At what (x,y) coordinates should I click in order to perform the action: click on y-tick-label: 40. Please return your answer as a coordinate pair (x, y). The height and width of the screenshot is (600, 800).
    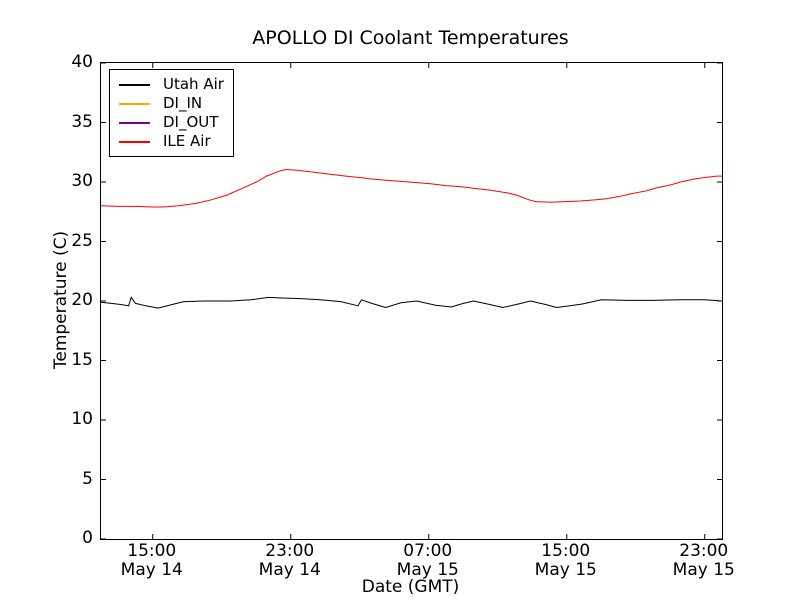
    Looking at the image, I should click on (82, 62).